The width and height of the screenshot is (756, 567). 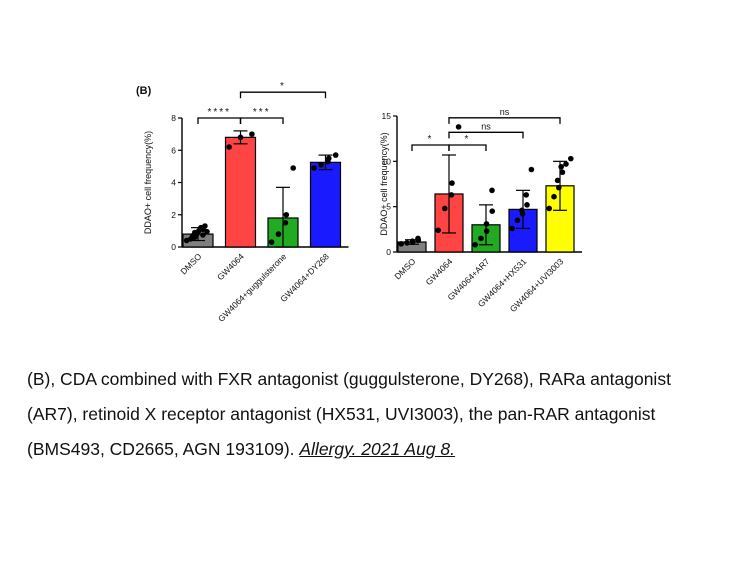 I want to click on y-tick-label: 8, so click(x=173, y=118).